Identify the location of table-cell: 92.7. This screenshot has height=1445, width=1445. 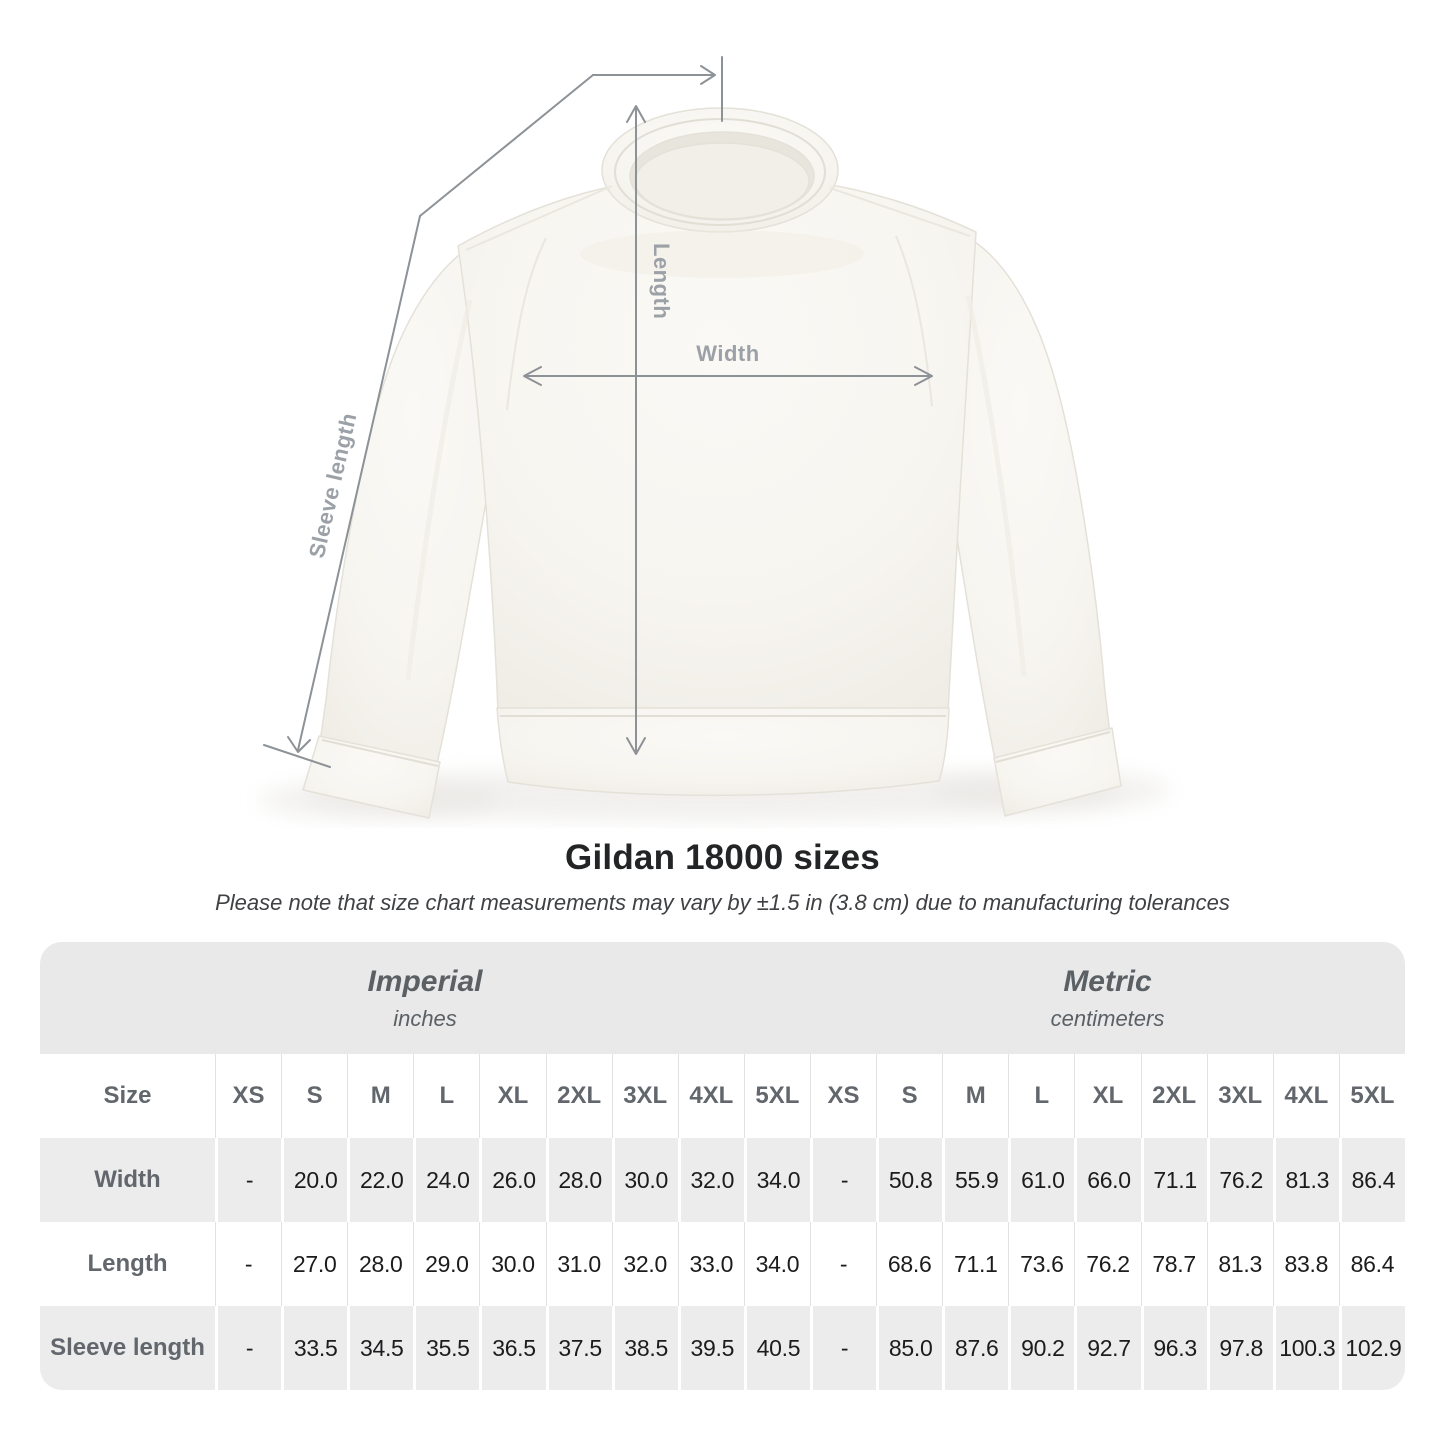
(1107, 1348).